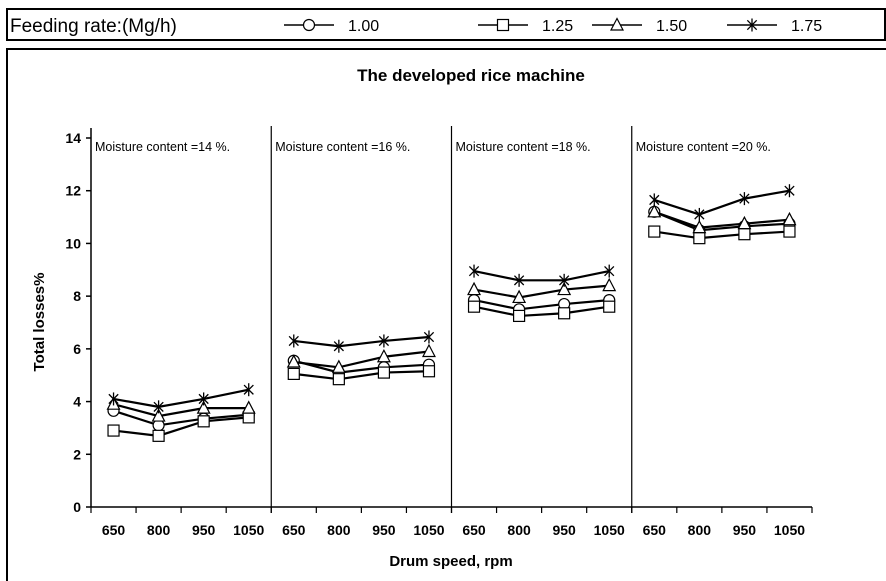 Image resolution: width=886 pixels, height=581 pixels. What do you see at coordinates (342, 147) in the screenshot?
I see `panel-label: Moisture content =16 %.` at bounding box center [342, 147].